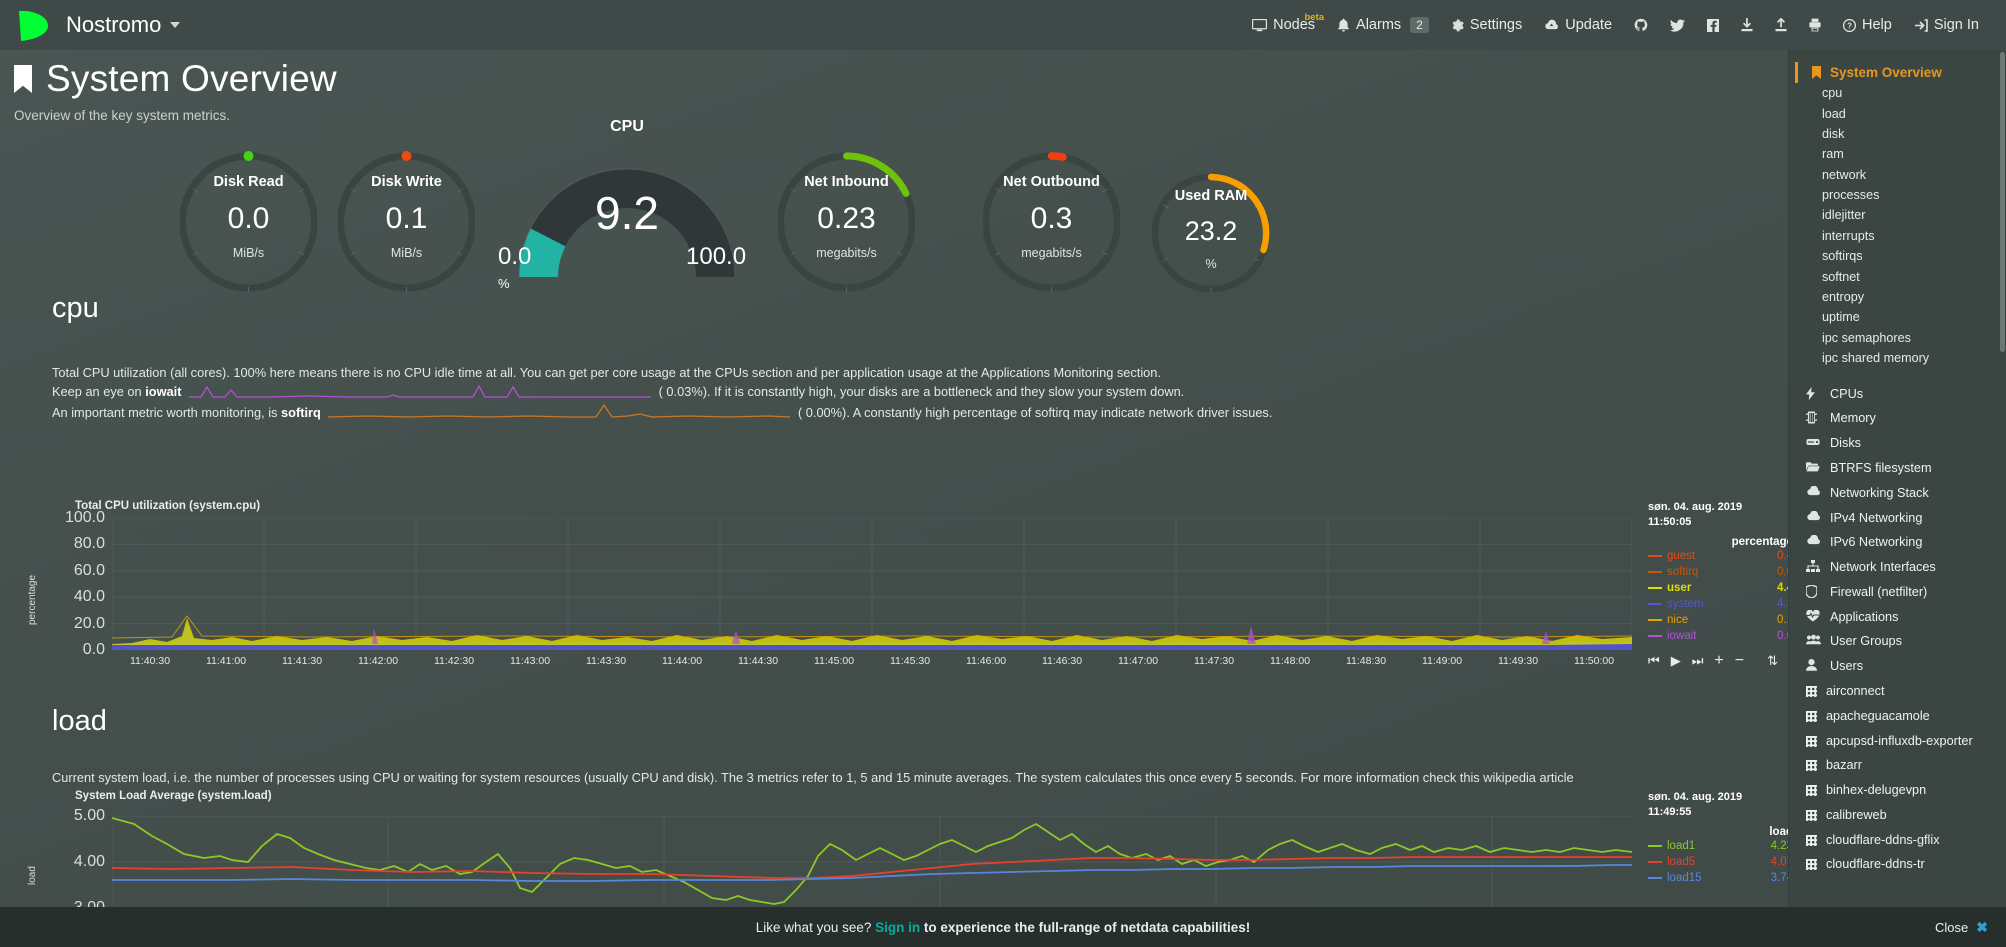 Image resolution: width=2006 pixels, height=947 pixels. What do you see at coordinates (1844, 215) in the screenshot?
I see `sidebar-subitem-idlejitter: idlejitter` at bounding box center [1844, 215].